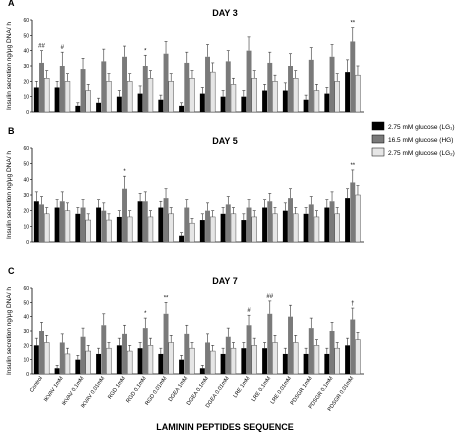 This screenshot has height=437, width=474. What do you see at coordinates (26, 21) in the screenshot?
I see `y-tick-label: 60` at bounding box center [26, 21].